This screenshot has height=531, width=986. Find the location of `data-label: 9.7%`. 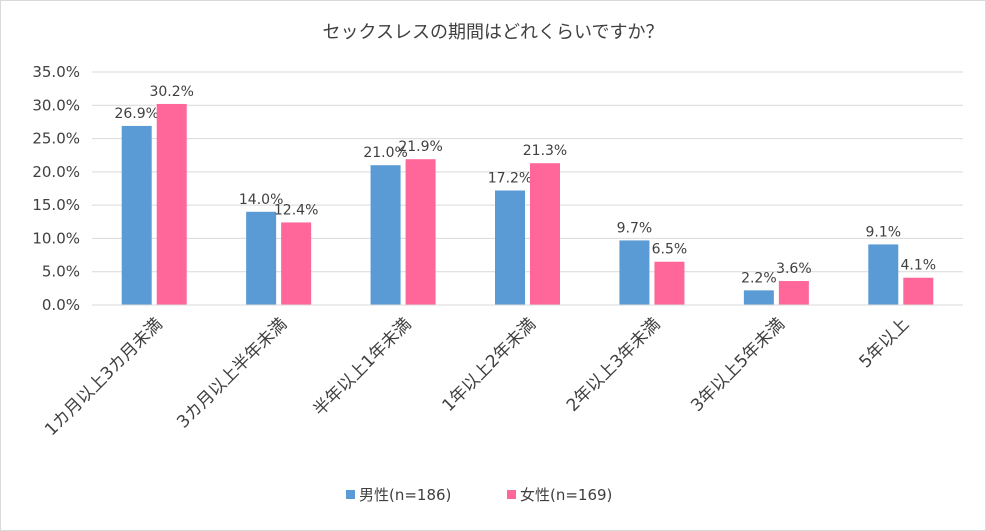

data-label: 9.7% is located at coordinates (635, 228).